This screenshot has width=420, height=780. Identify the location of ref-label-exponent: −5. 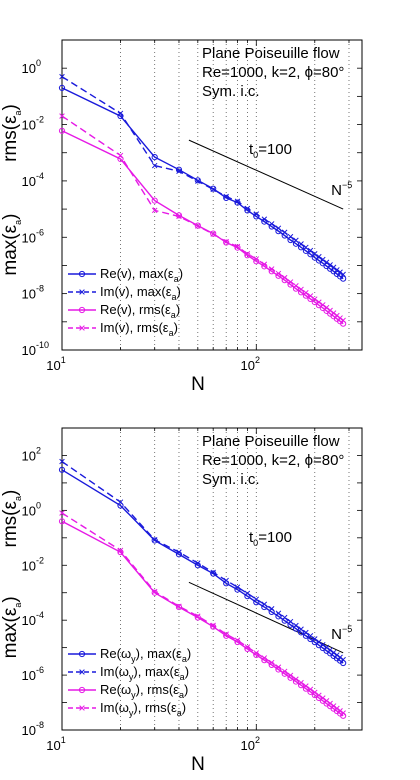
(347, 629).